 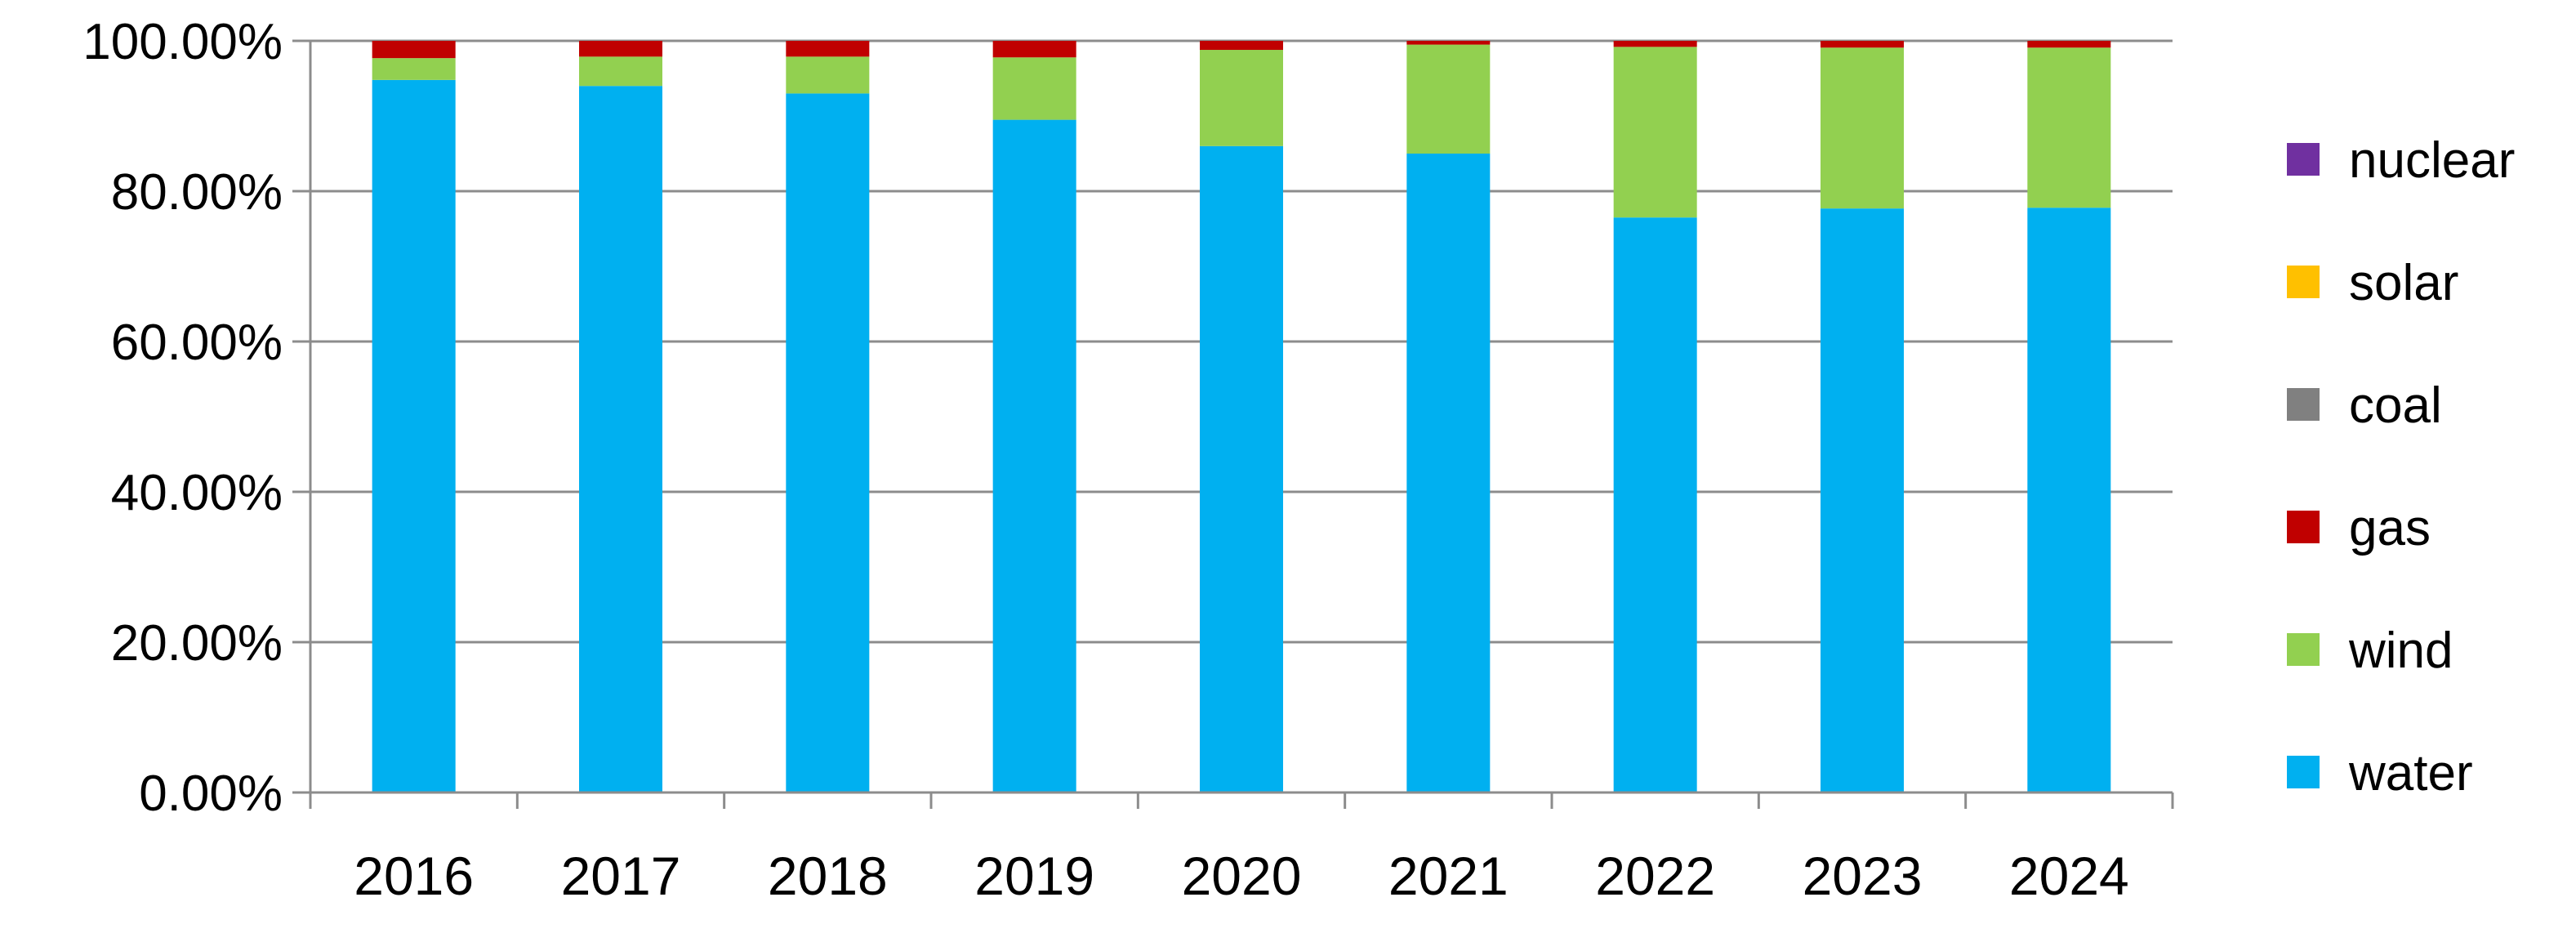 I want to click on legend-swatch-wind, so click(x=2303, y=649).